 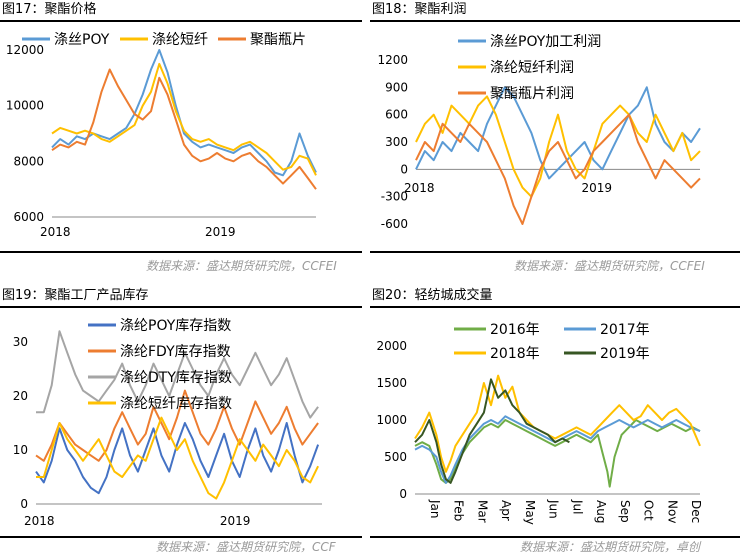 I want to click on chart-title: 图20：轻纺城成交量, so click(x=432, y=295).